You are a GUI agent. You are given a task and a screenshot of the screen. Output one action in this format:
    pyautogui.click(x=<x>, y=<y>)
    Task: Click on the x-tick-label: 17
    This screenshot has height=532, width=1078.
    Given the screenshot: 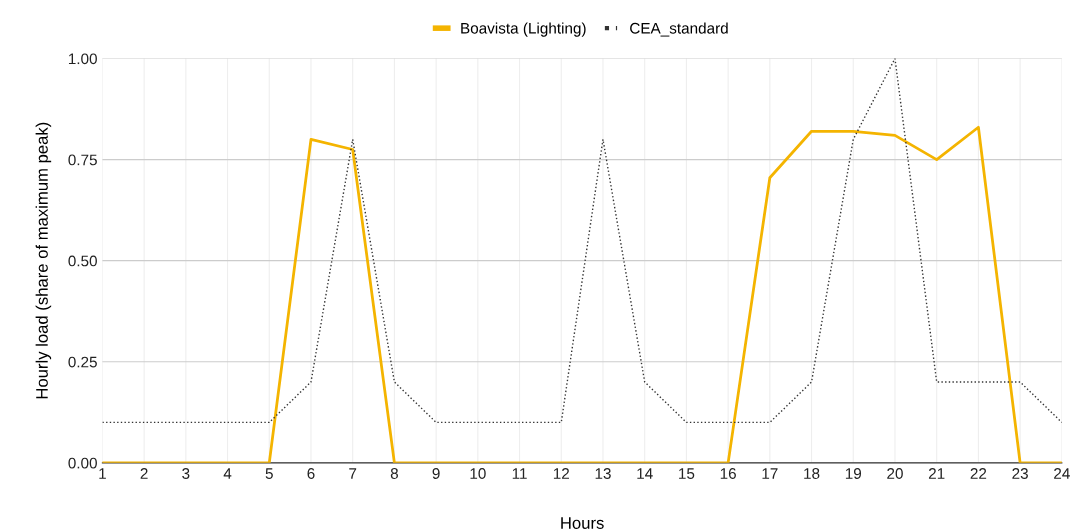 What is the action you would take?
    pyautogui.click(x=770, y=473)
    